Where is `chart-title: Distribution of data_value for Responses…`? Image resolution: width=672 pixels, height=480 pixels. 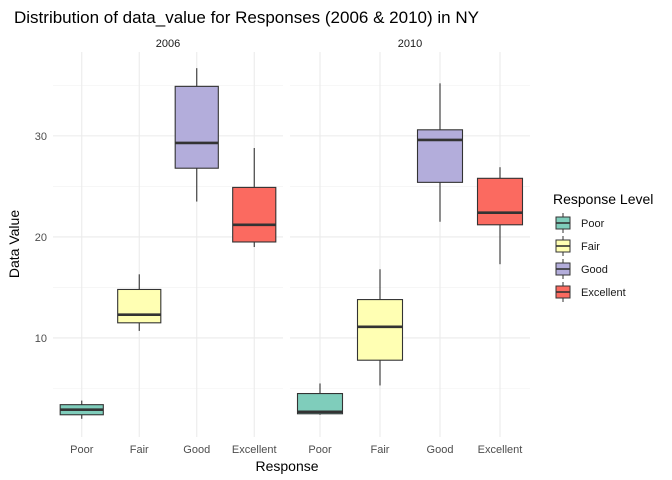
chart-title: Distribution of data_value for Responses… is located at coordinates (246, 17).